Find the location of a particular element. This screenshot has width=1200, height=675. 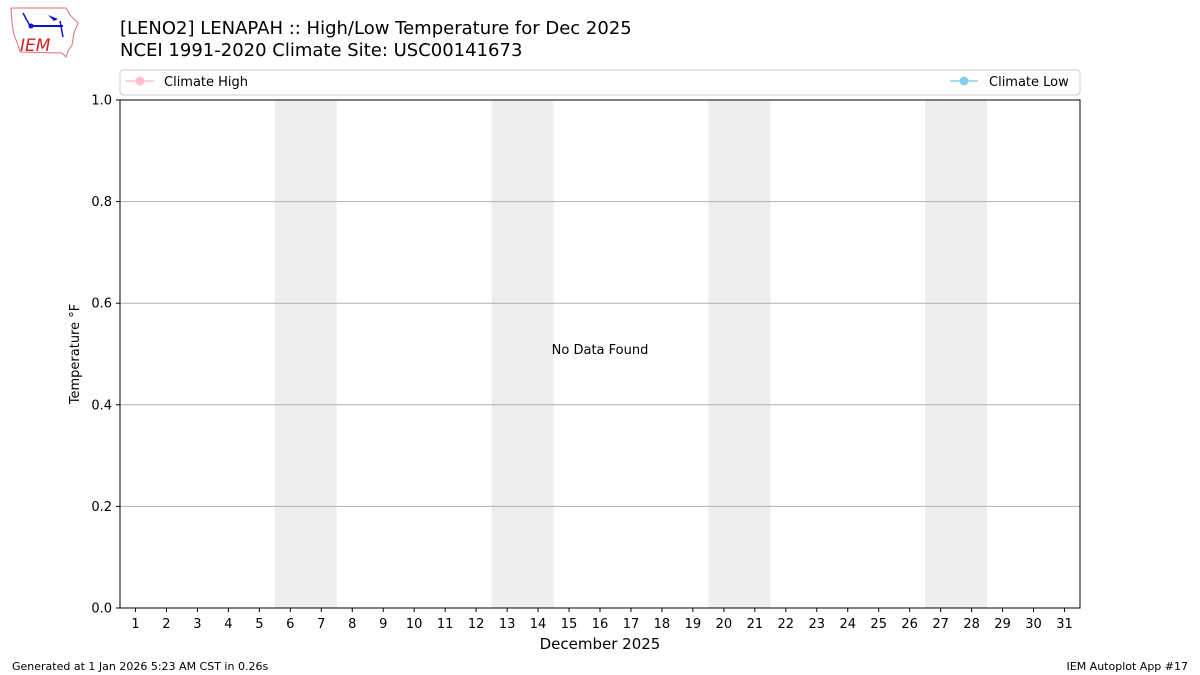

x-tick-label: 1 is located at coordinates (135, 624).